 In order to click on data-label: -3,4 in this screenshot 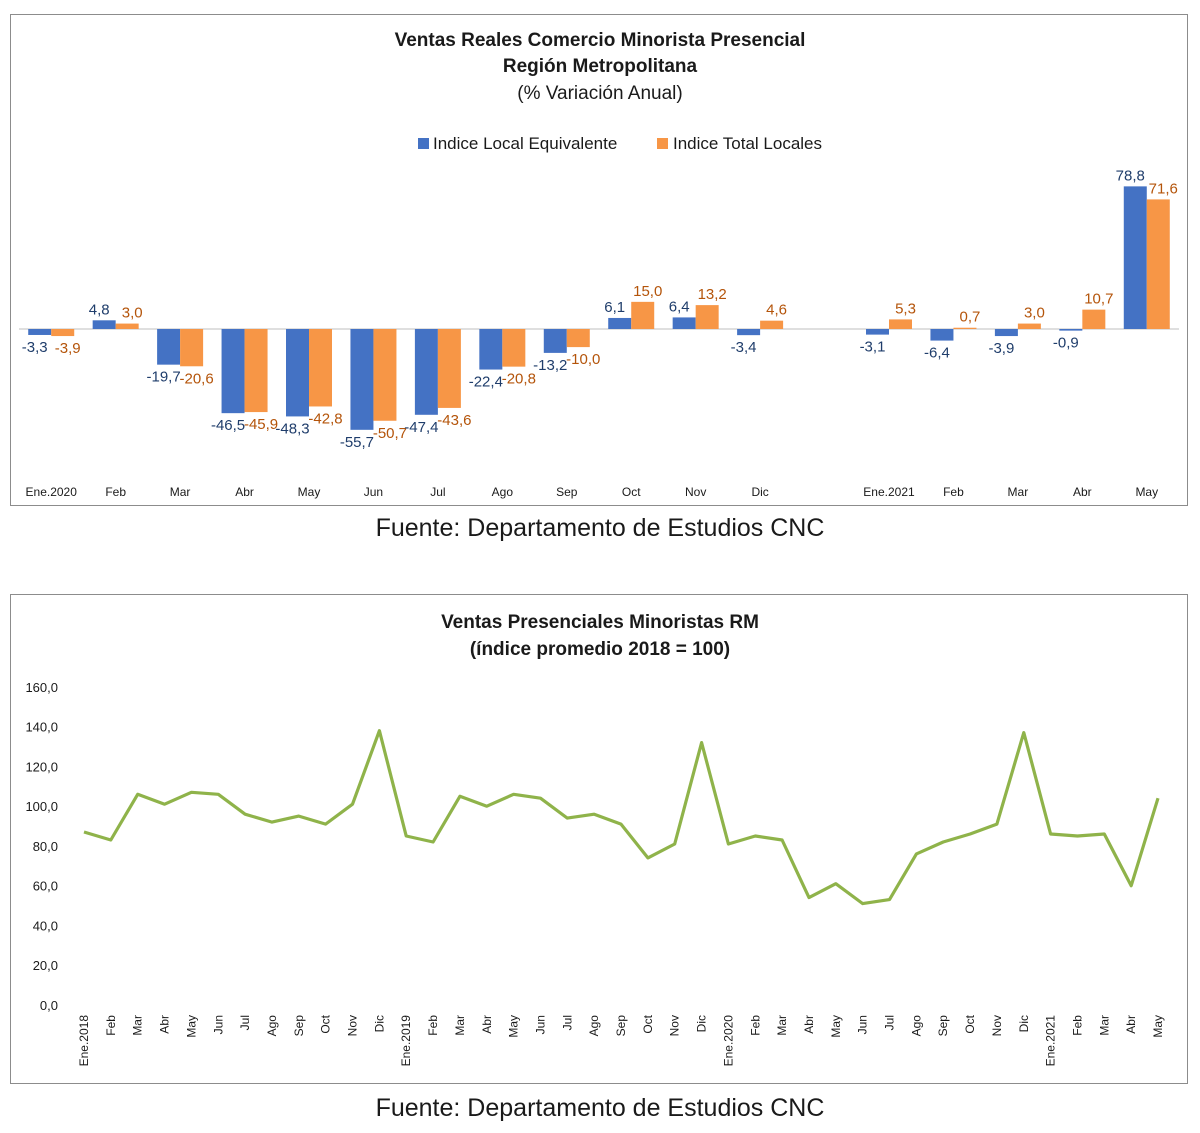, I will do `click(744, 347)`.